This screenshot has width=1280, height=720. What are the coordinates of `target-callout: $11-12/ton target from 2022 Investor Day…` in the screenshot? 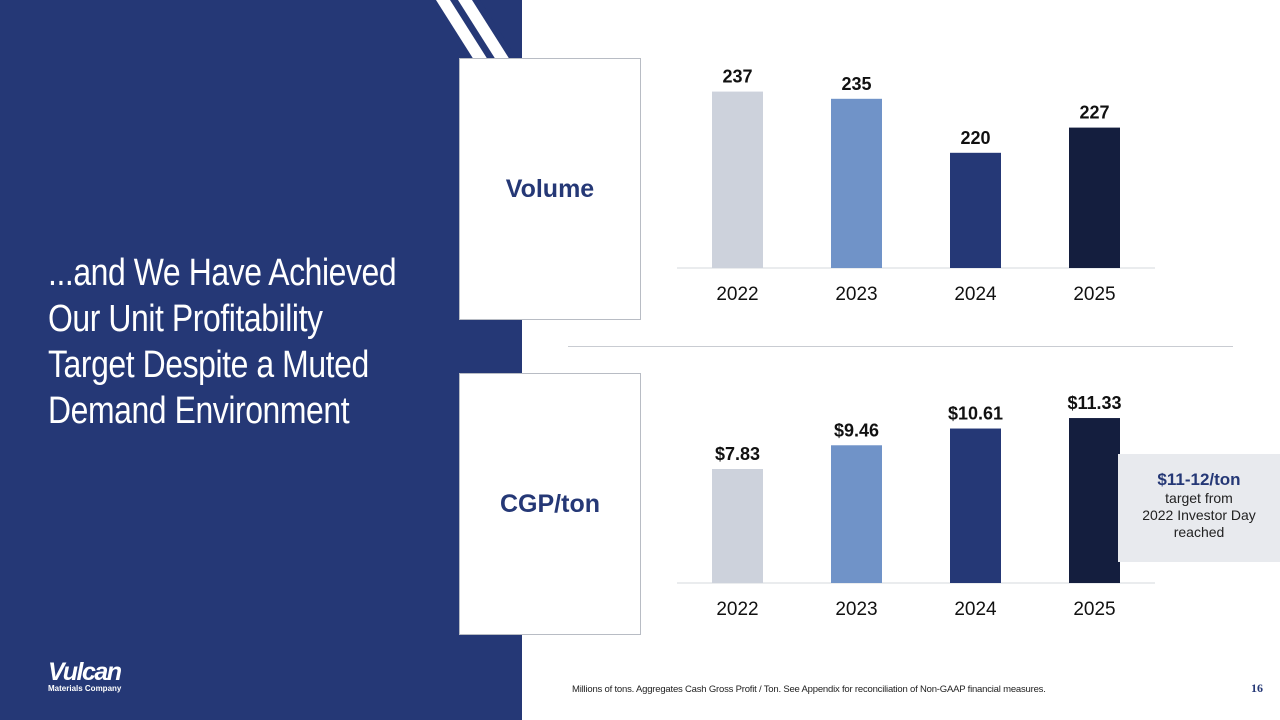 It's located at (1199, 508).